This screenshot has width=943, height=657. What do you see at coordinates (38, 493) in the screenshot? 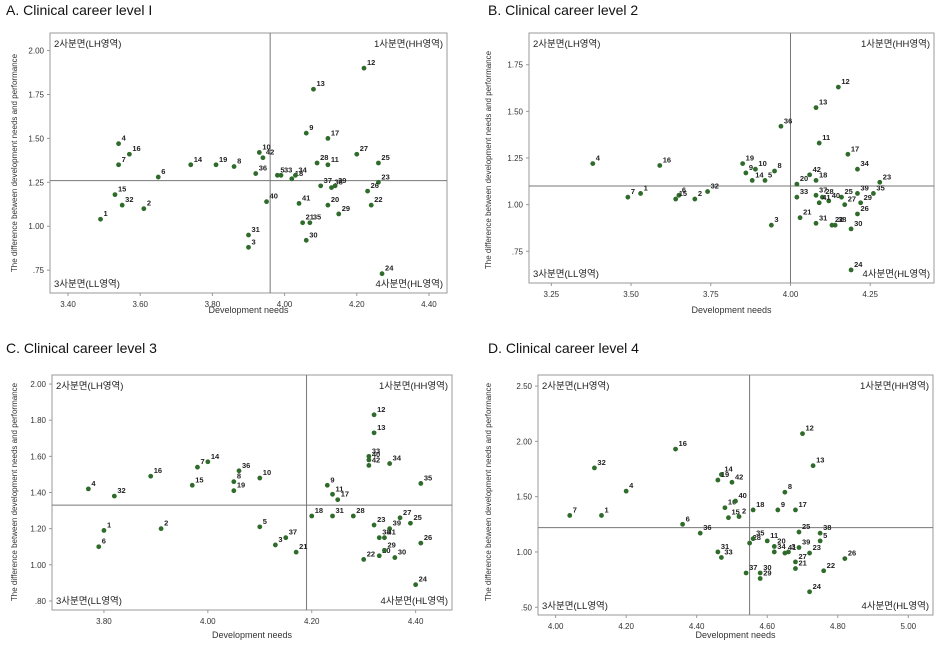
I see `y-tick-label: 1.40` at bounding box center [38, 493].